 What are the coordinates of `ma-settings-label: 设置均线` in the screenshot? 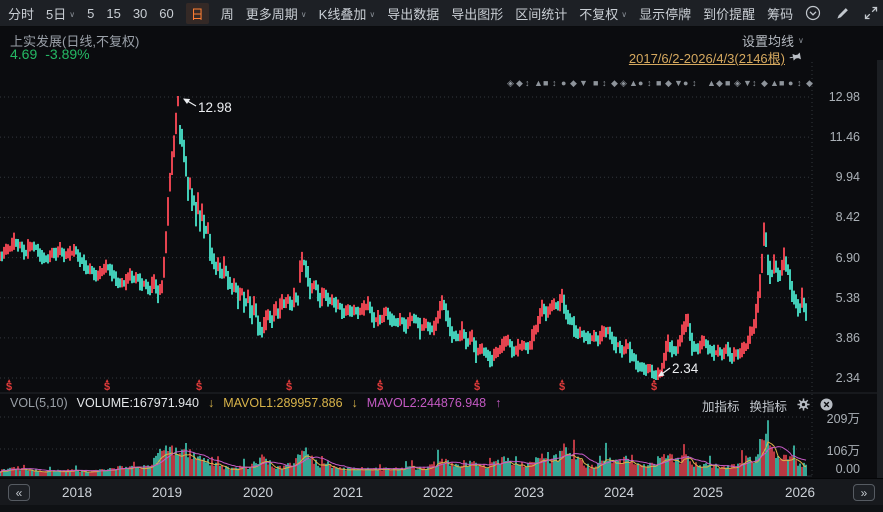 It's located at (768, 41).